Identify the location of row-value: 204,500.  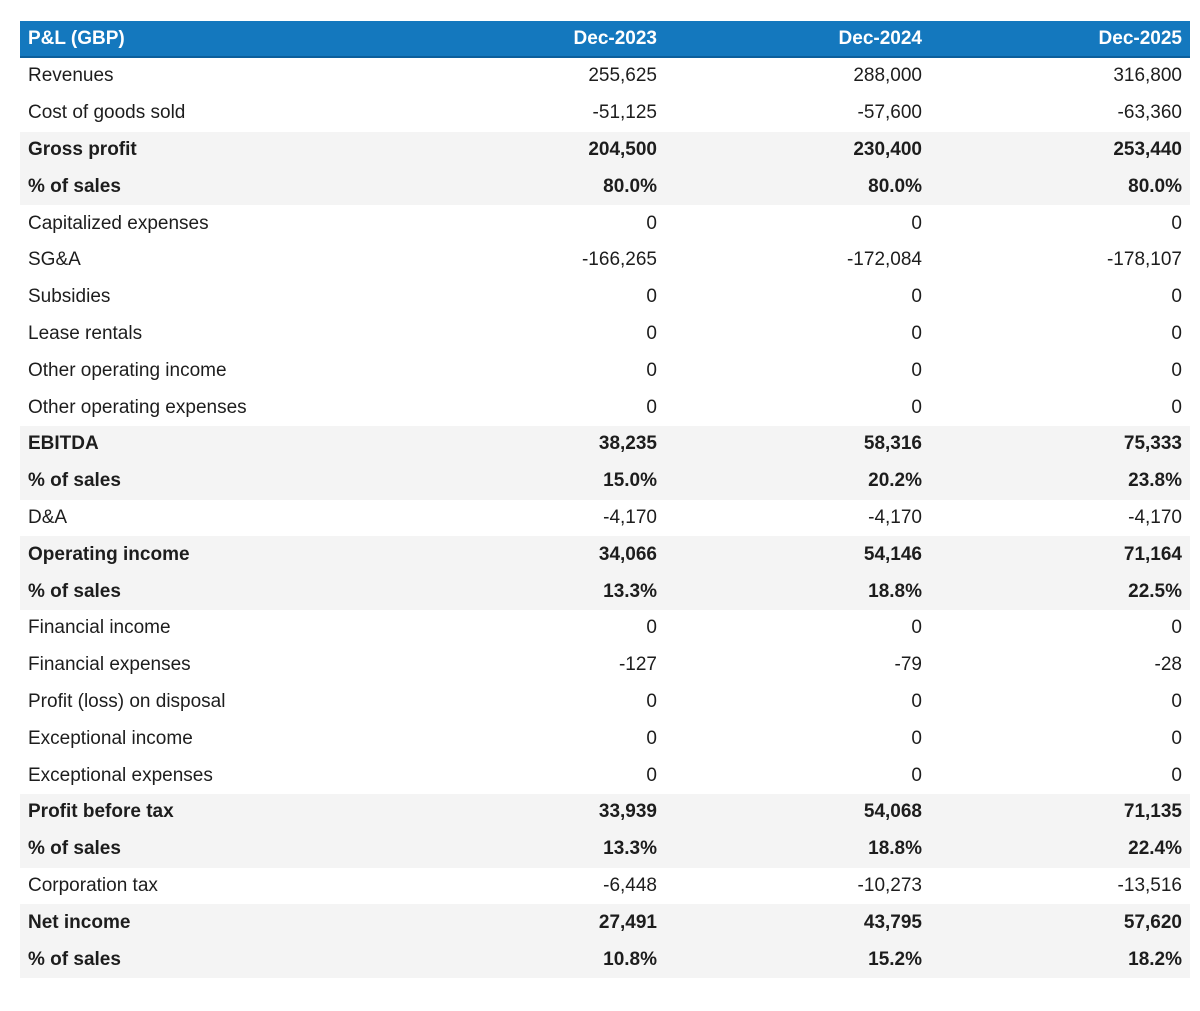
(622, 149).